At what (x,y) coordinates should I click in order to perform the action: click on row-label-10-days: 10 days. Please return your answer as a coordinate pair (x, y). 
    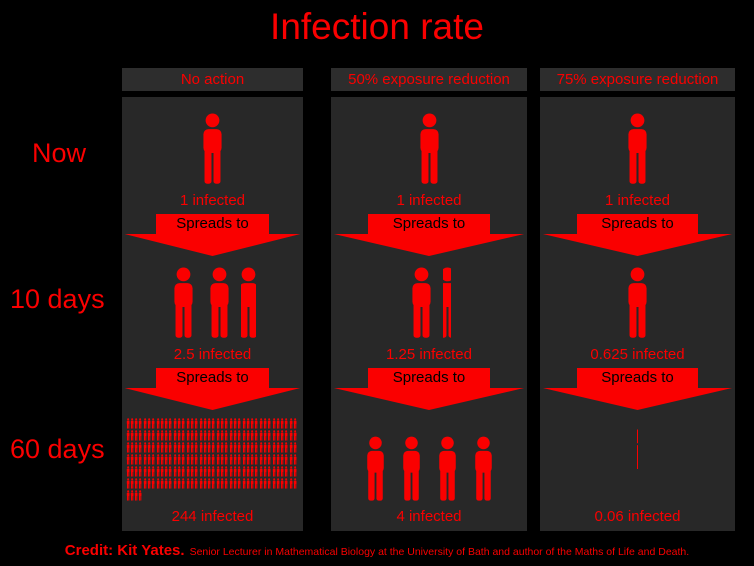
    Looking at the image, I should click on (57, 299).